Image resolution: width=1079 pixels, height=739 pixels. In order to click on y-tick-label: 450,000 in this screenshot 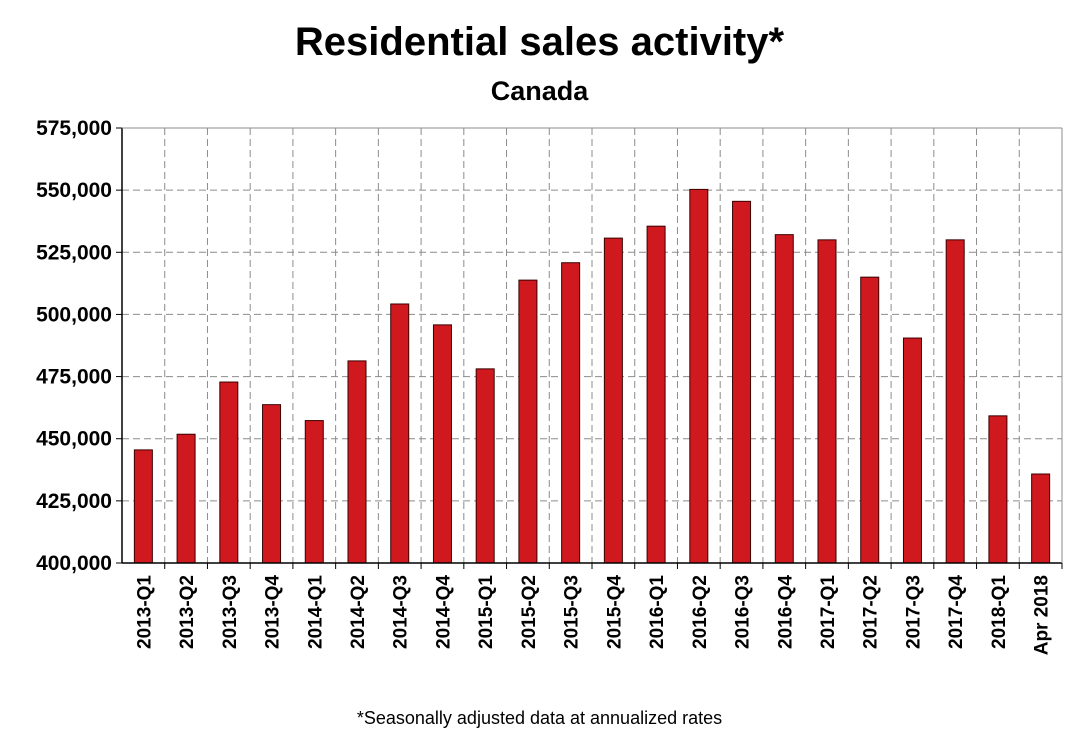, I will do `click(74, 439)`.